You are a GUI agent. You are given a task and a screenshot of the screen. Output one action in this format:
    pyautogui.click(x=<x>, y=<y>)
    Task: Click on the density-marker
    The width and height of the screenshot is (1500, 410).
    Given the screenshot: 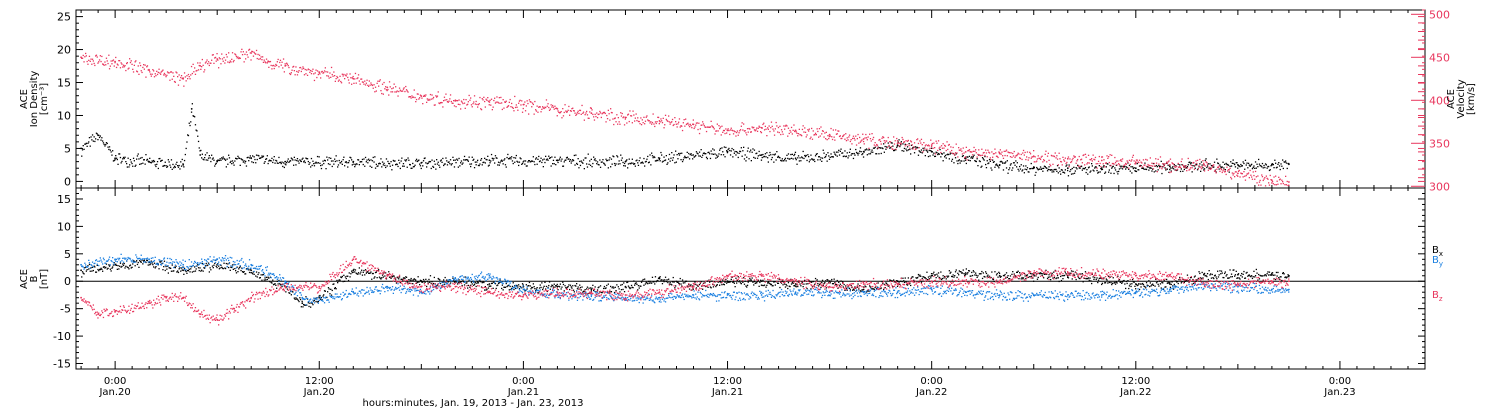 What is the action you would take?
    pyautogui.click(x=251, y=158)
    